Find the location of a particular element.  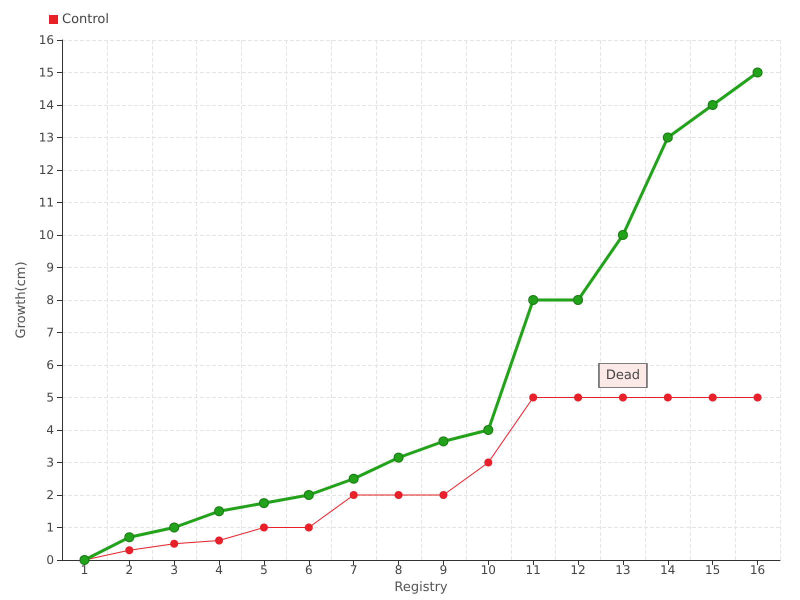

x-tick-label: 2 is located at coordinates (129, 570).